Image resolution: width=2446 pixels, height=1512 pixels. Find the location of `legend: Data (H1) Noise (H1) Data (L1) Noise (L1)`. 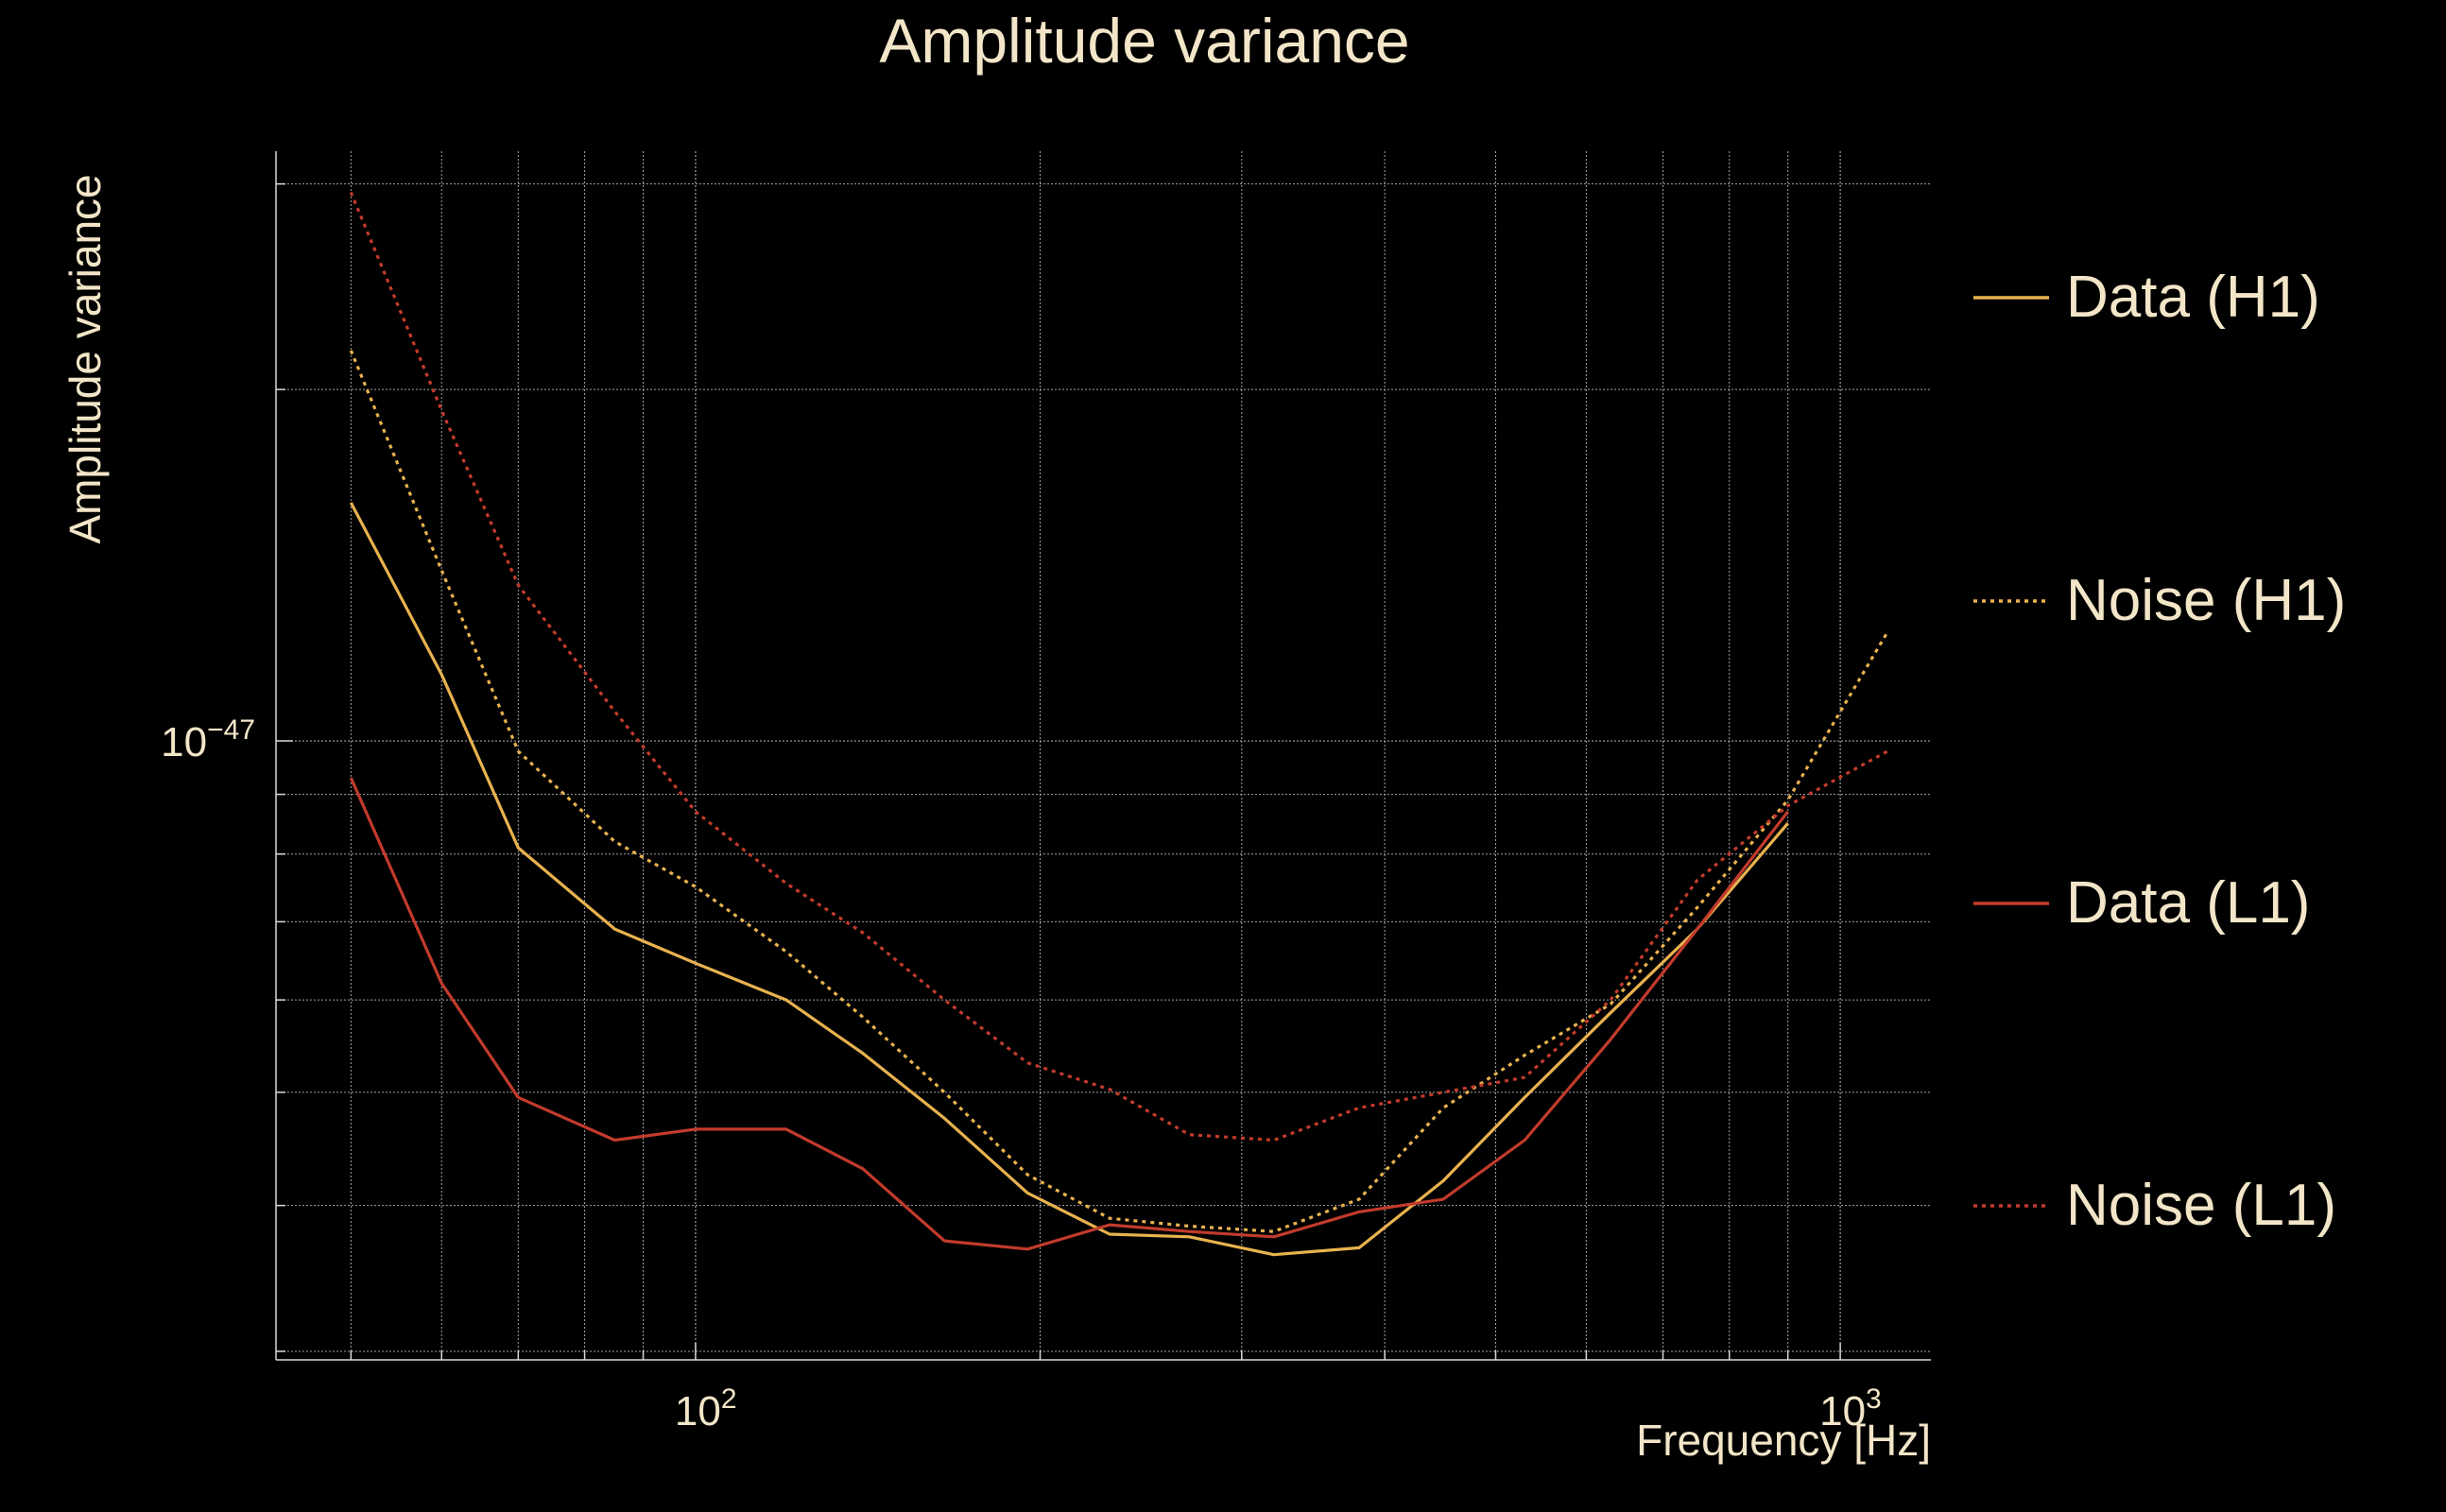

legend: Data (H1) Noise (H1) Data (L1) Noise (L1) is located at coordinates (2159, 751).